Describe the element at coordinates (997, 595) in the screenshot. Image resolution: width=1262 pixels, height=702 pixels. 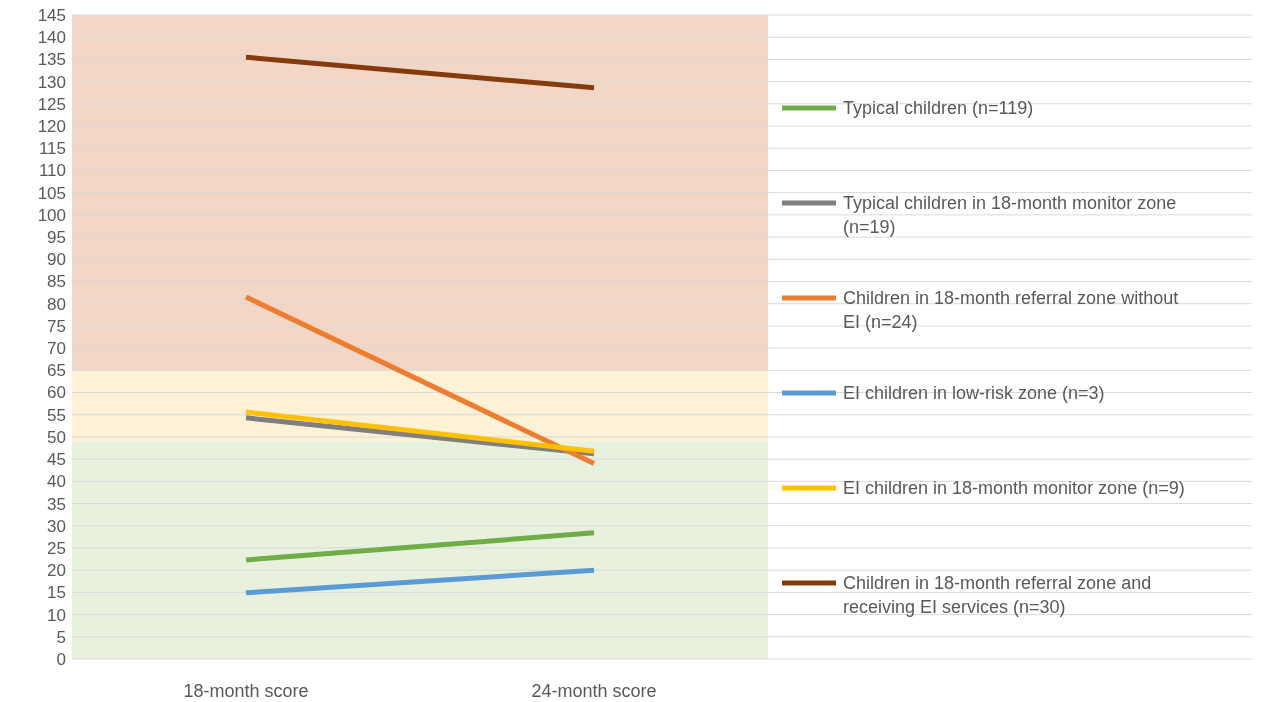
I see `legend-label: Children in 18-month referral zone and receiving EI services (n=30)` at that location.